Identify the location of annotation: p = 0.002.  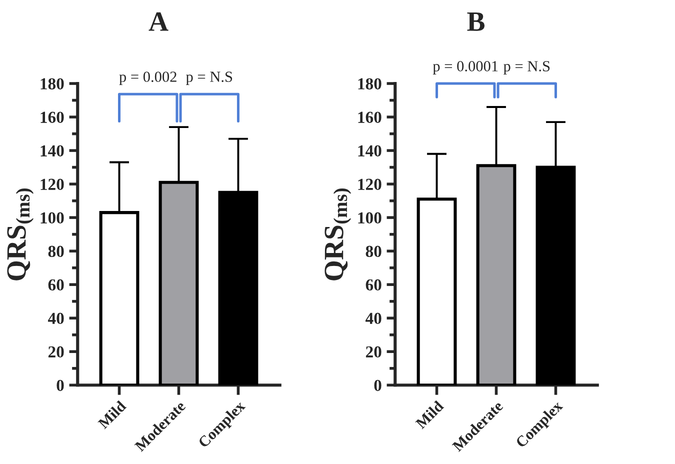
(147, 79).